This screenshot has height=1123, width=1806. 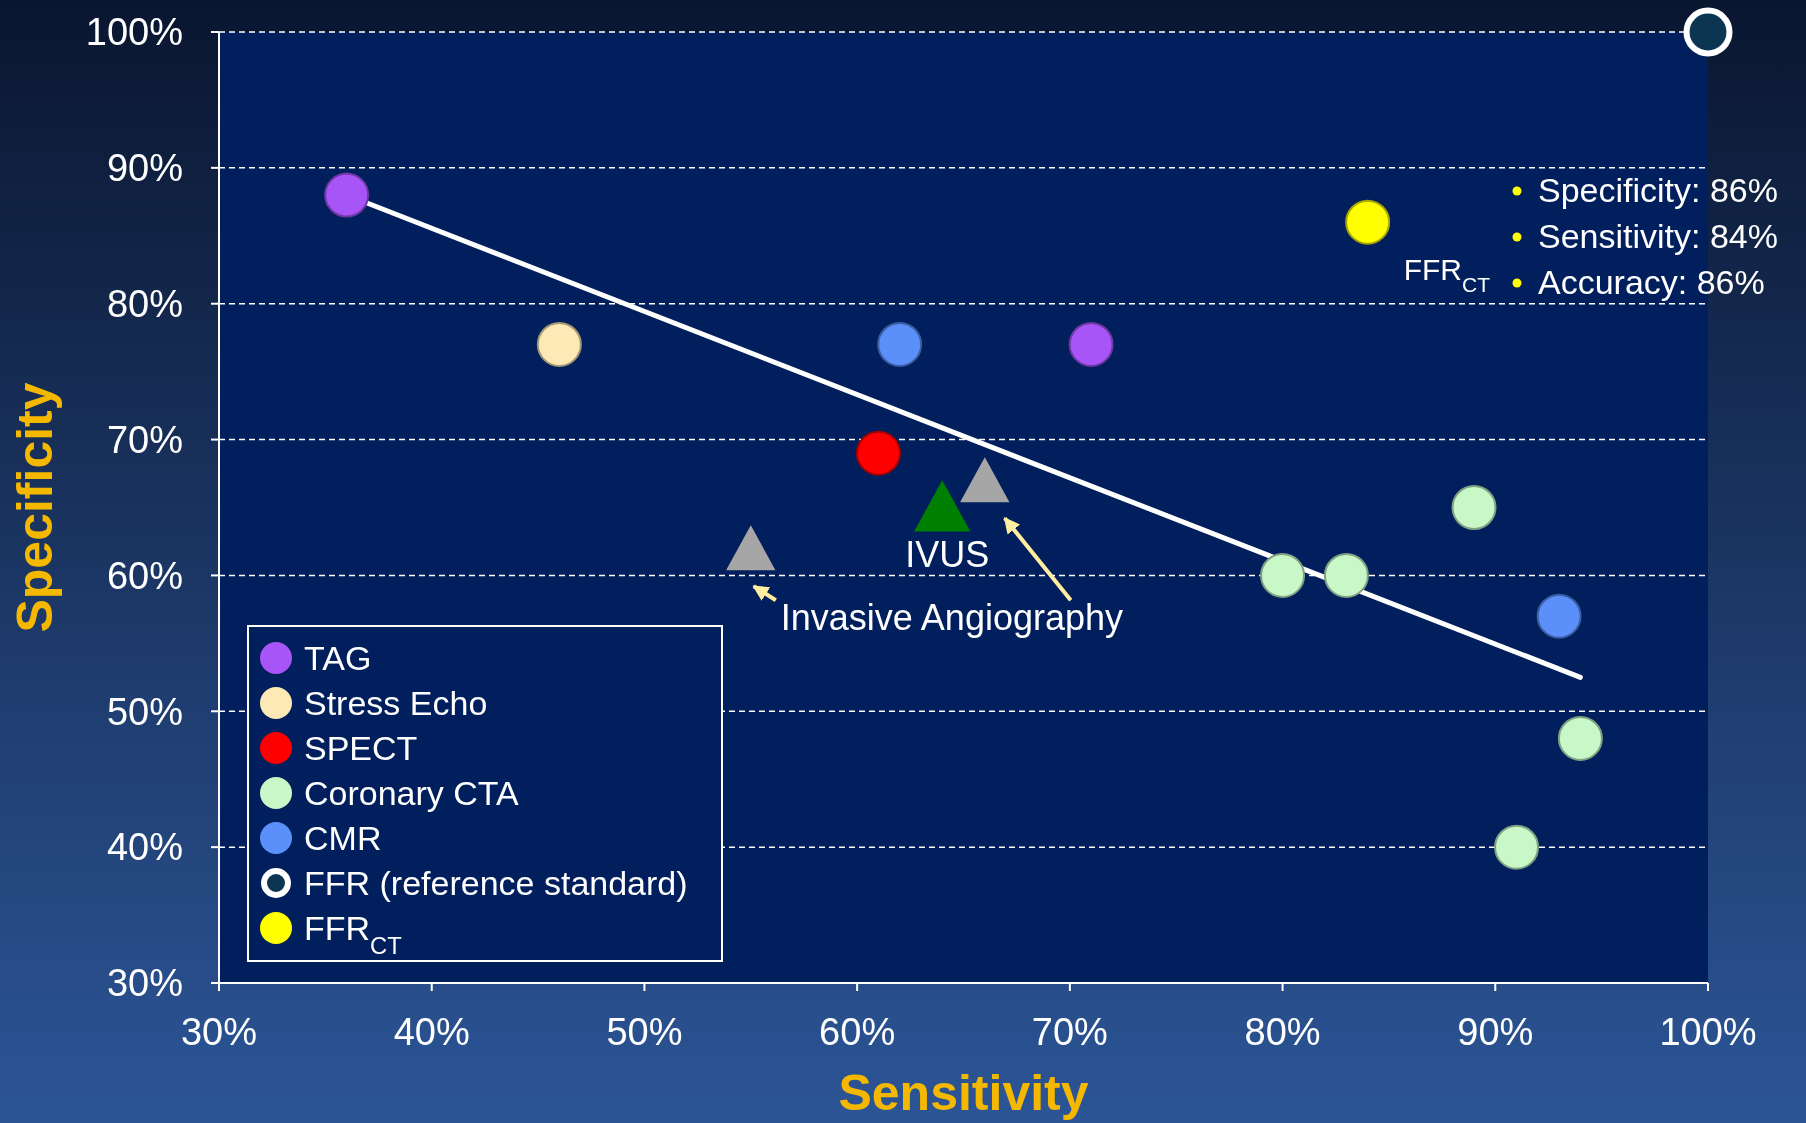 What do you see at coordinates (144, 983) in the screenshot?
I see `y-tick-label: 30%` at bounding box center [144, 983].